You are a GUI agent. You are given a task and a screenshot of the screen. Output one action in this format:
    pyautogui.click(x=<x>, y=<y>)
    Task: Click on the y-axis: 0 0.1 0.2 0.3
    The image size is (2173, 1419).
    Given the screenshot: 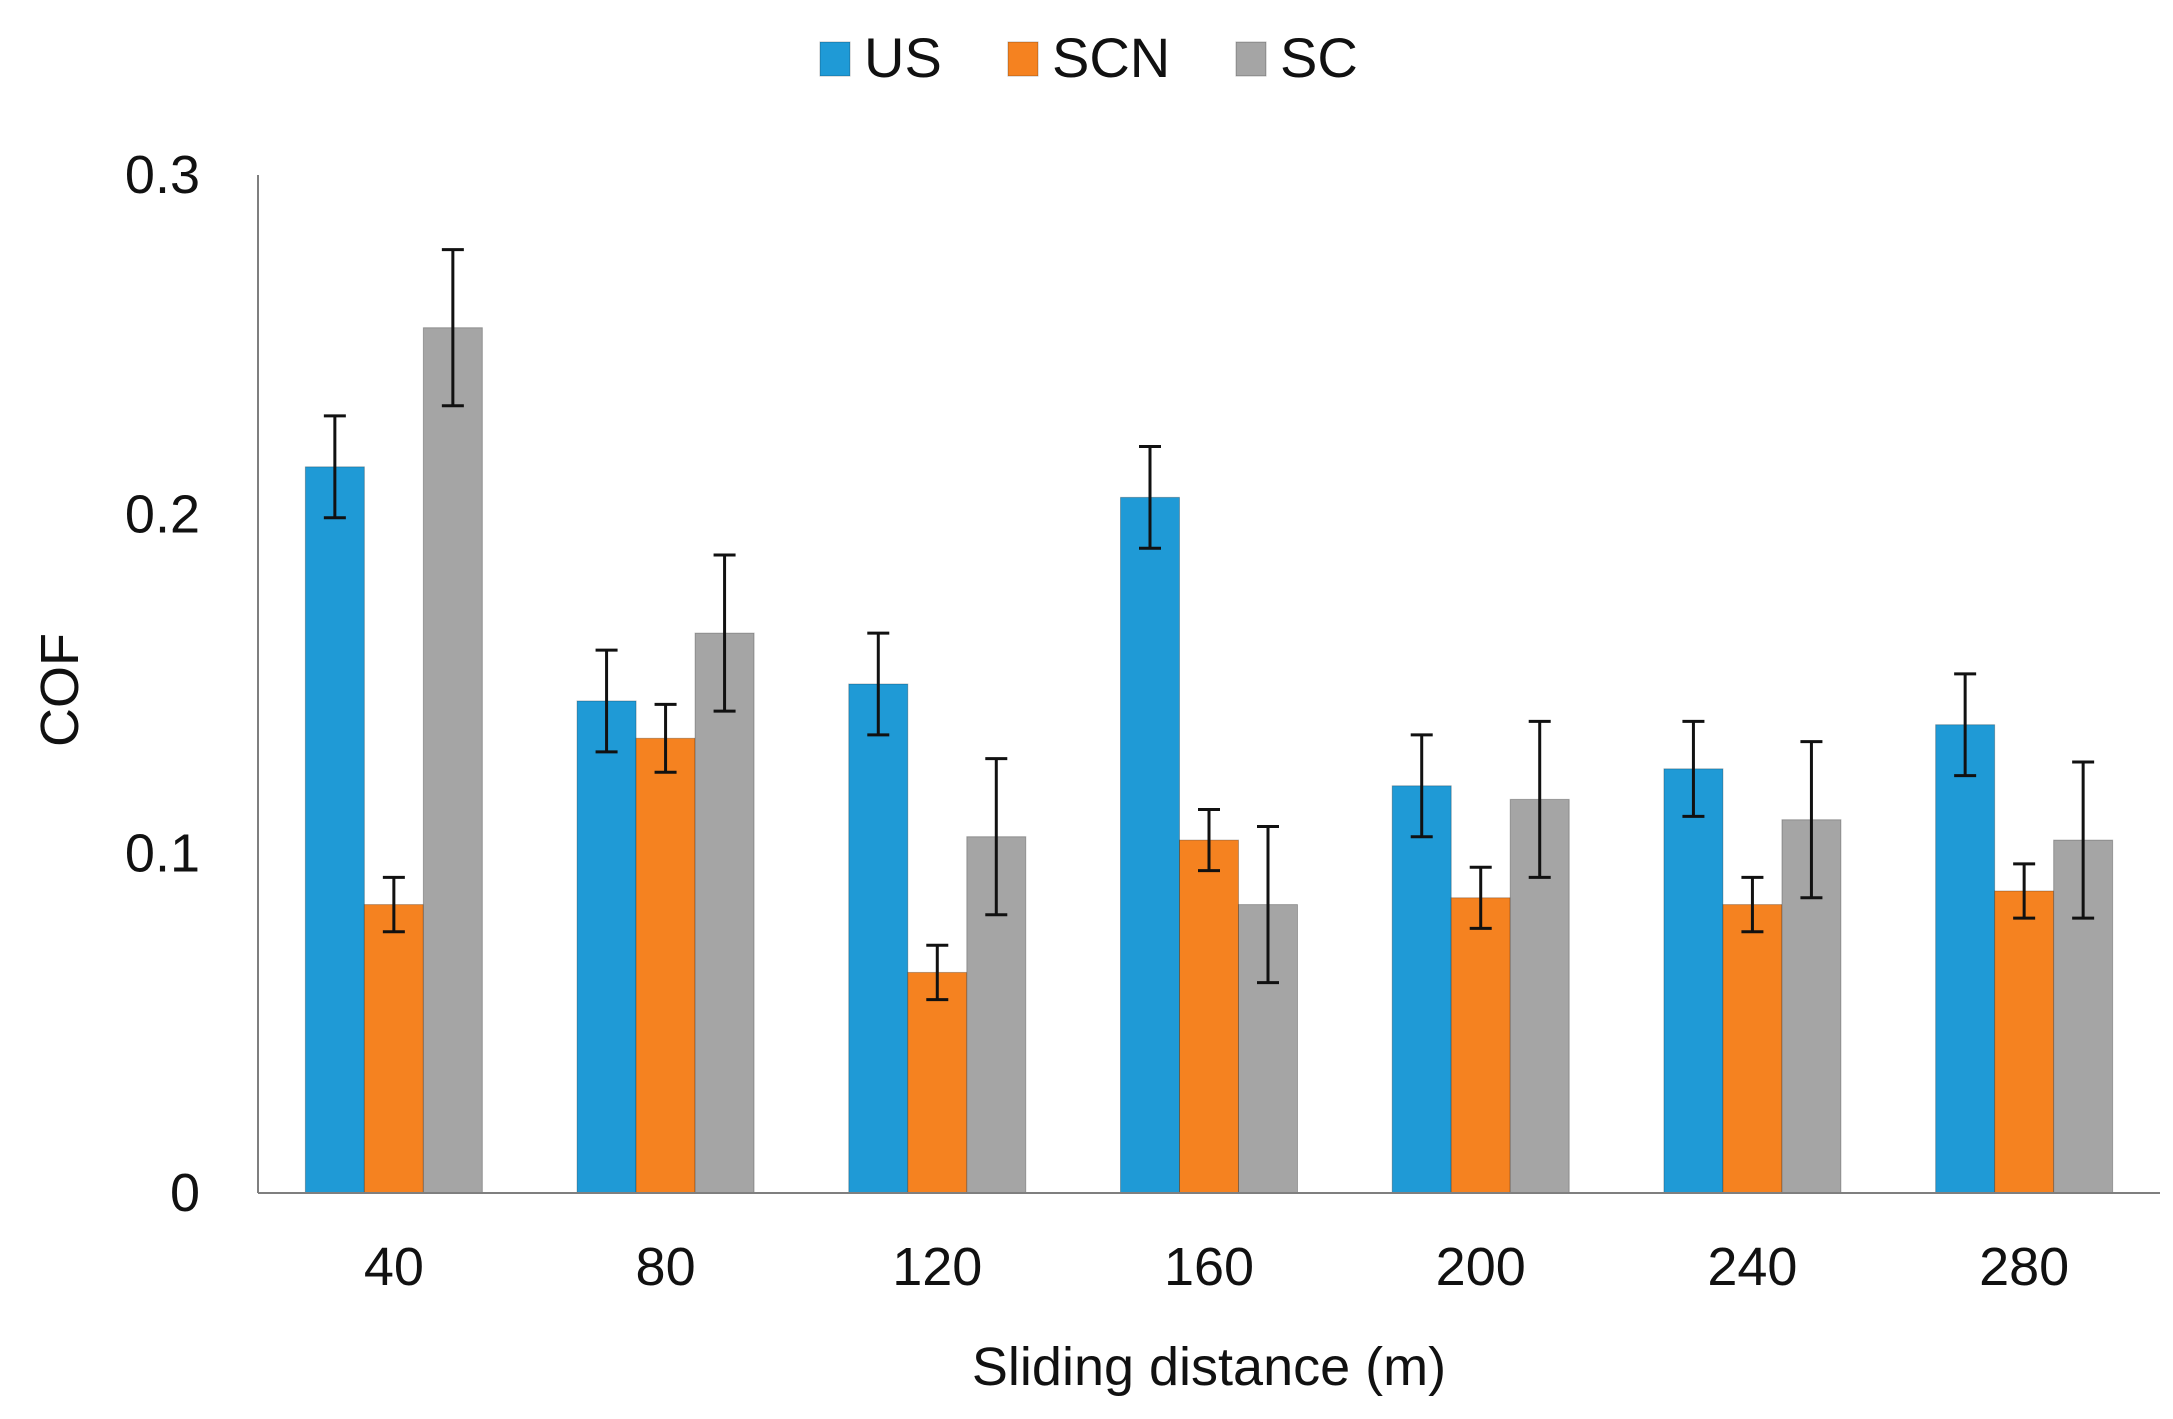 What is the action you would take?
    pyautogui.click(x=192, y=684)
    